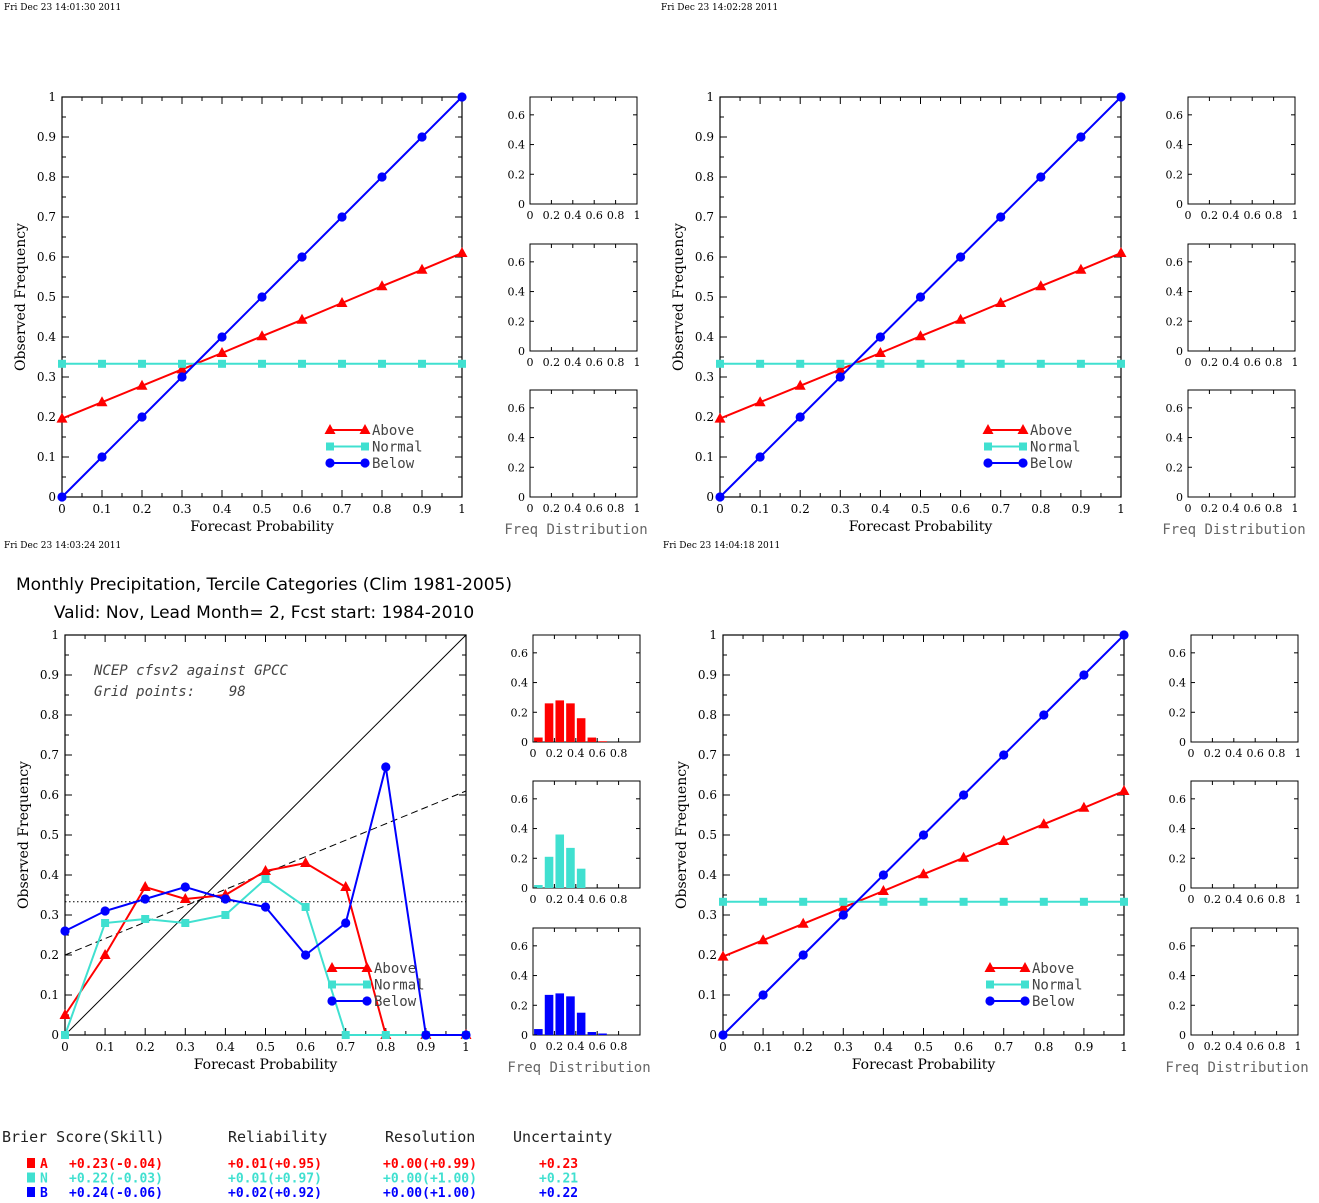 The height and width of the screenshot is (1203, 1319). What do you see at coordinates (960, 509) in the screenshot?
I see `x-tick-label: 0.6` at bounding box center [960, 509].